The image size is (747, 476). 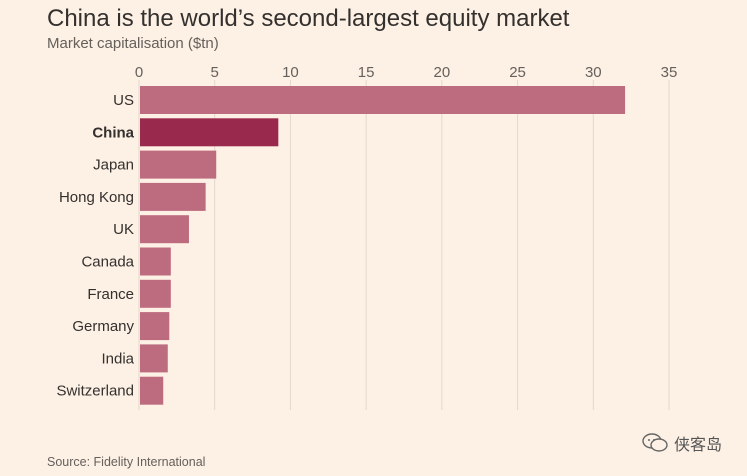 What do you see at coordinates (593, 72) in the screenshot?
I see `x-tick-label: 30` at bounding box center [593, 72].